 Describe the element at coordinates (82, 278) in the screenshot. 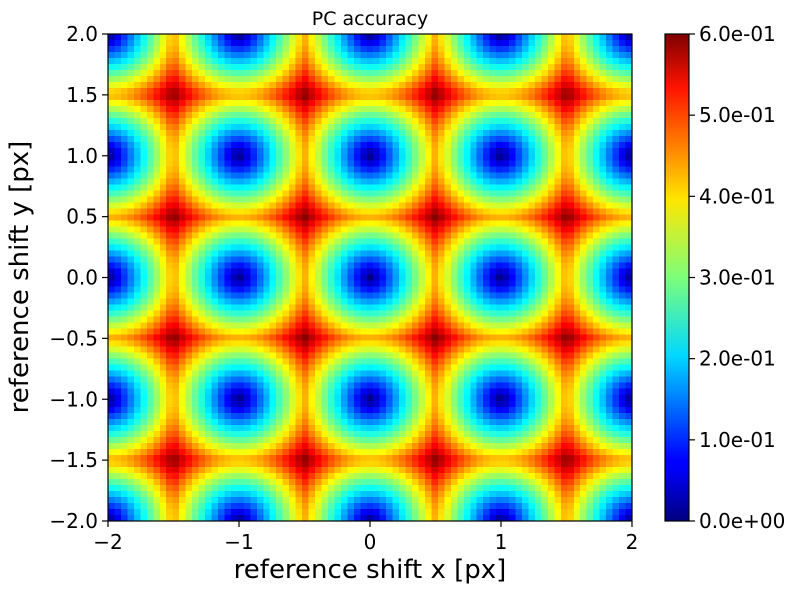

I see `y-tick-label: 0.0` at that location.